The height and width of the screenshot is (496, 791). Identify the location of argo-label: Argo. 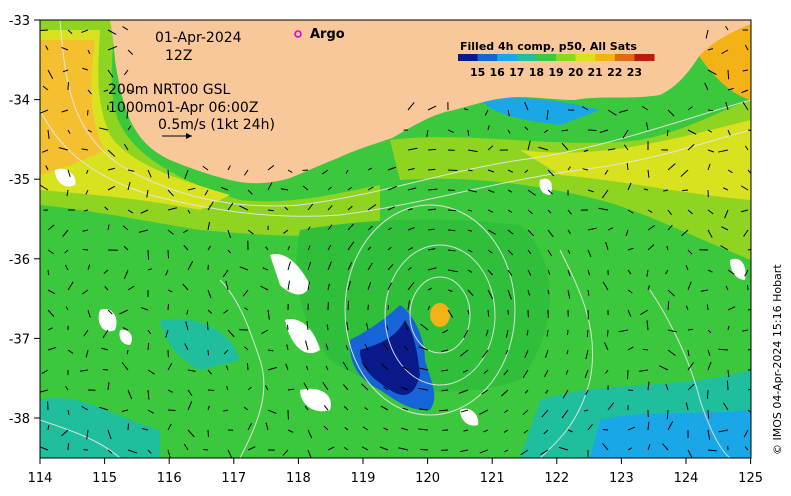
(327, 34).